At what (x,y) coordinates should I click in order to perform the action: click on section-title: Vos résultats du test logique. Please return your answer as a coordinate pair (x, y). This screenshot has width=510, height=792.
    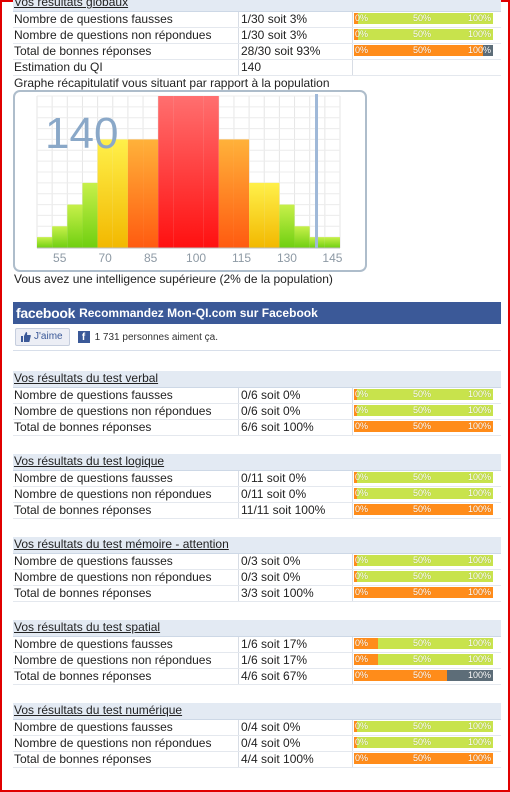
    Looking at the image, I should click on (257, 462).